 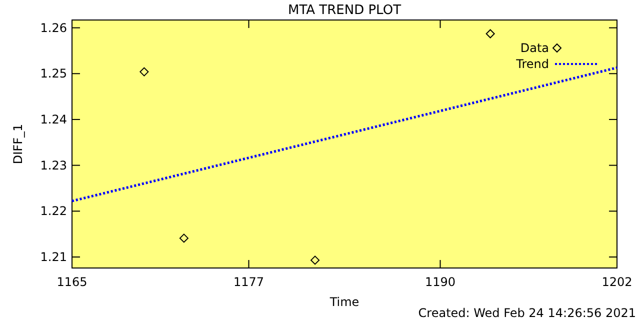 What do you see at coordinates (72, 282) in the screenshot?
I see `x-tick-label: 1165` at bounding box center [72, 282].